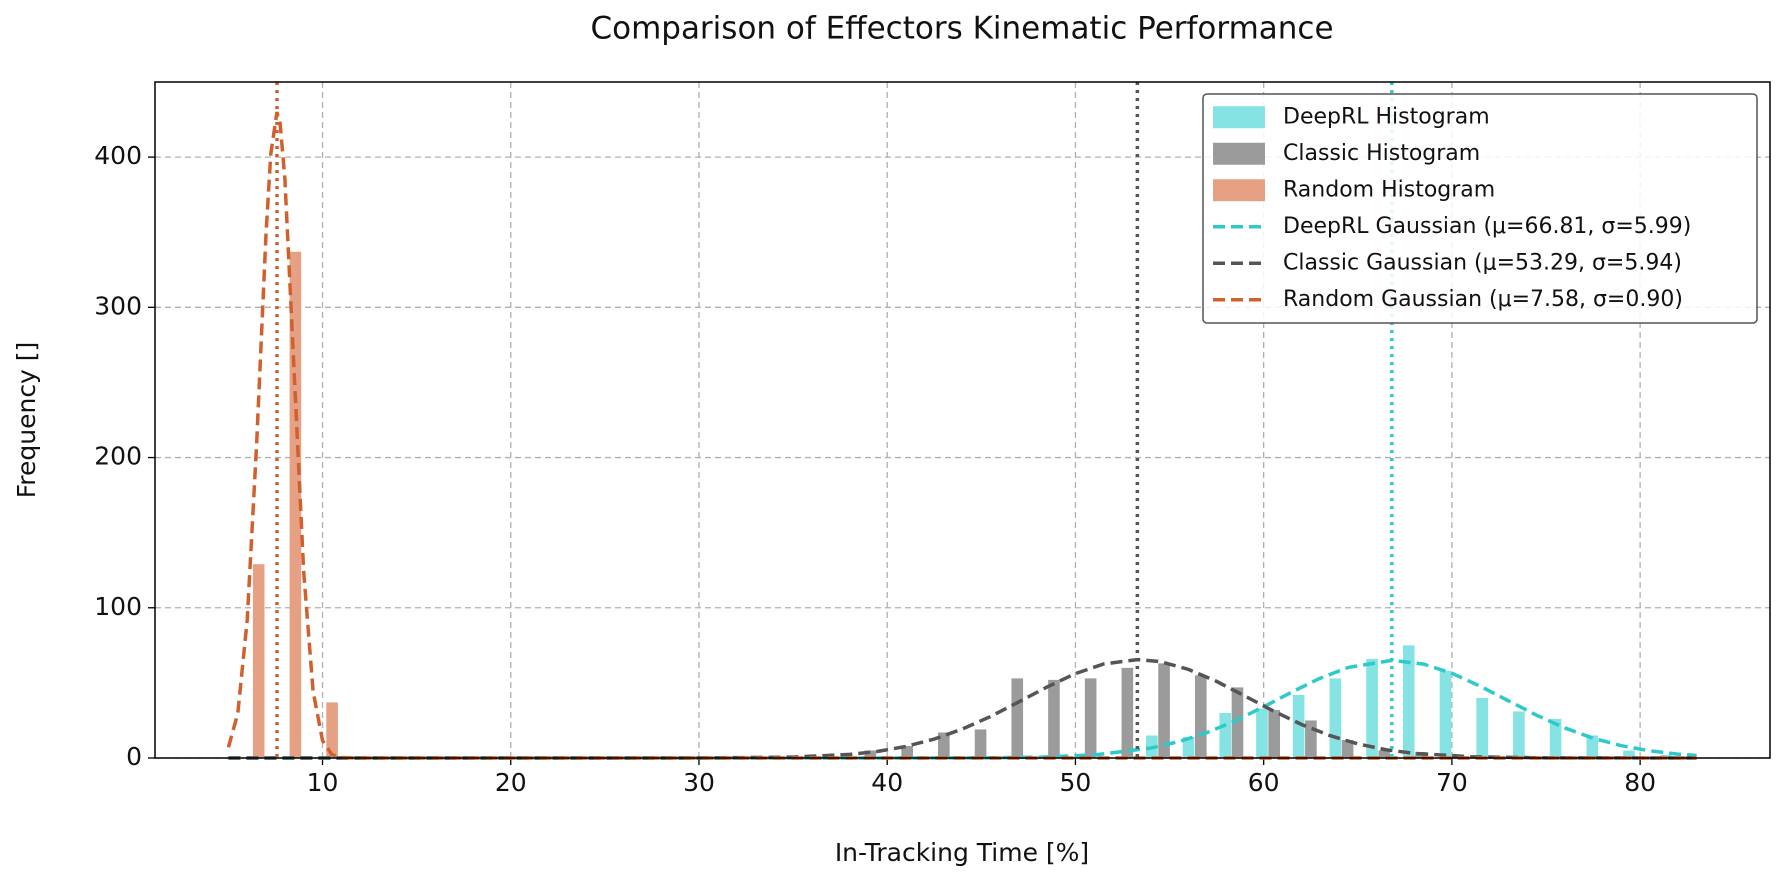 This screenshot has height=890, width=1785. What do you see at coordinates (1076, 782) in the screenshot?
I see `x-tick-label: 50` at bounding box center [1076, 782].